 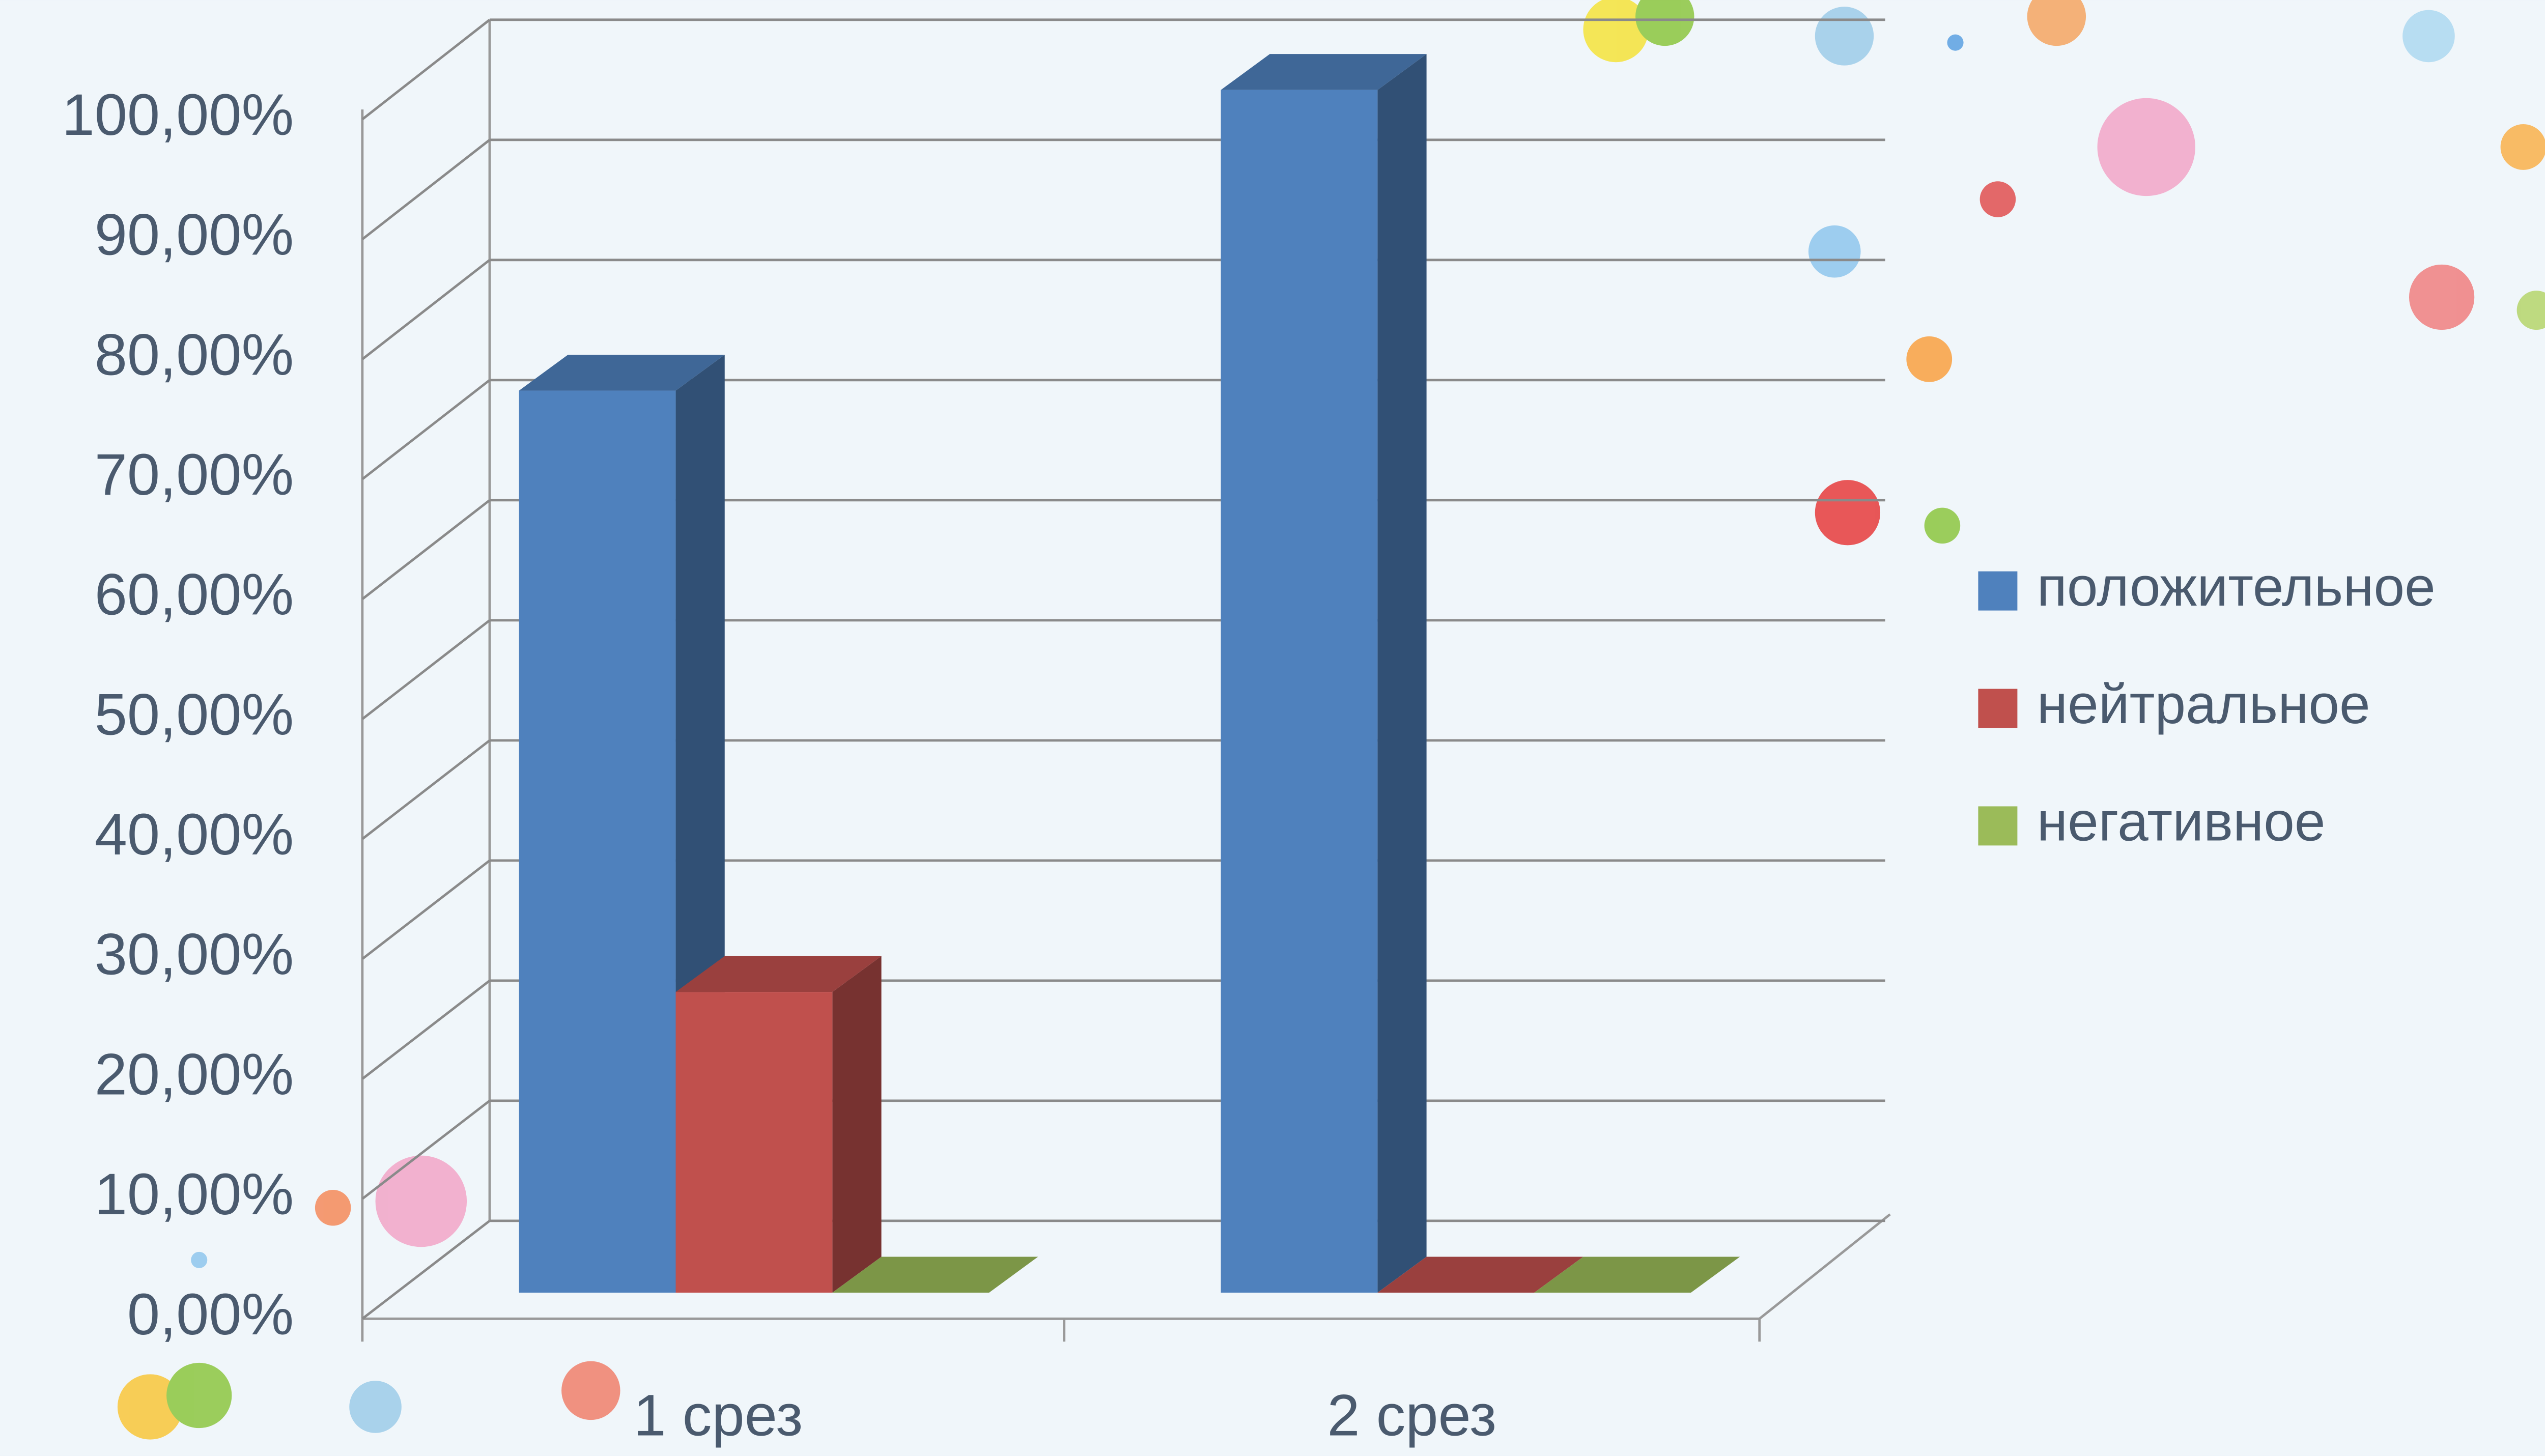 I want to click on y-tick-label: 50,00%, so click(x=194, y=714).